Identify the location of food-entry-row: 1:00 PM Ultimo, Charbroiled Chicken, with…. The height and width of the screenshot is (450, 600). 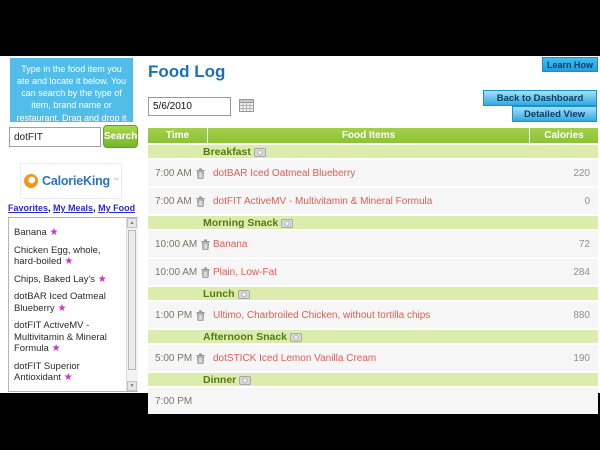
(373, 315).